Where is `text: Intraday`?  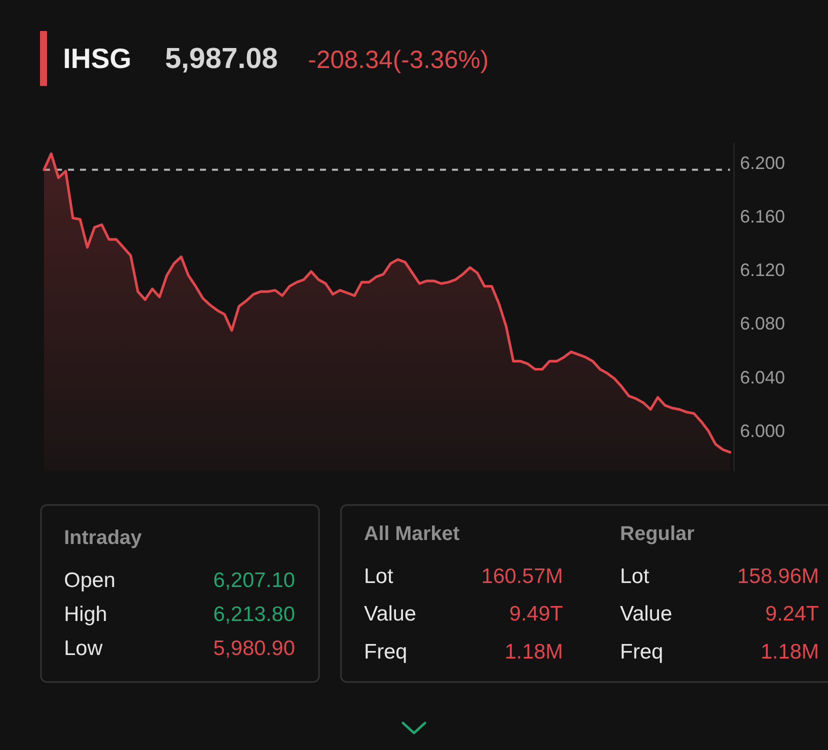
text: Intraday is located at coordinates (103, 538).